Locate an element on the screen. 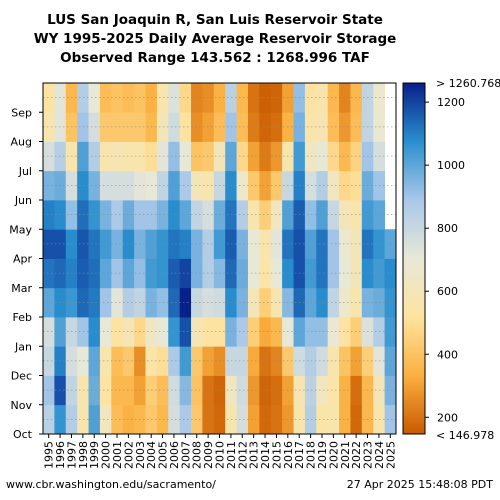 The width and height of the screenshot is (500, 500). y-tick-label: Jan is located at coordinates (23, 346).